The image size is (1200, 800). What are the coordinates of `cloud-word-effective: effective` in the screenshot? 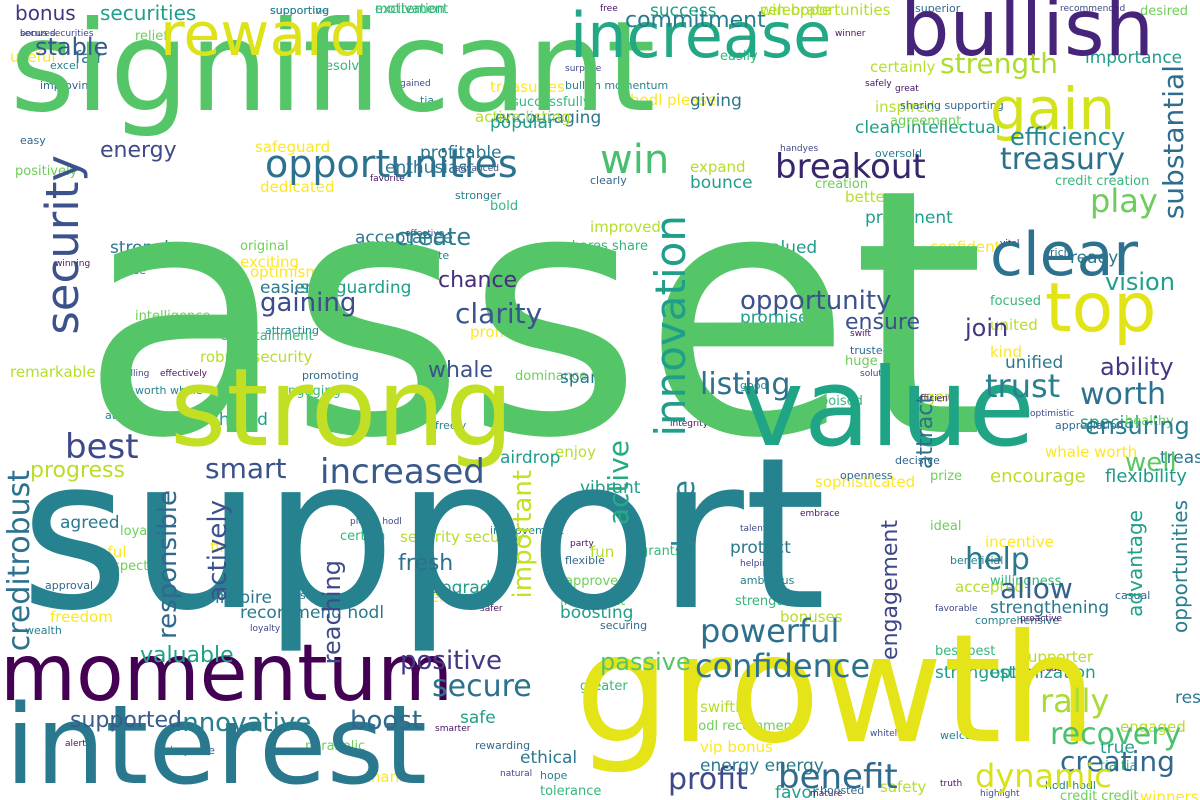 It's located at (425, 234).